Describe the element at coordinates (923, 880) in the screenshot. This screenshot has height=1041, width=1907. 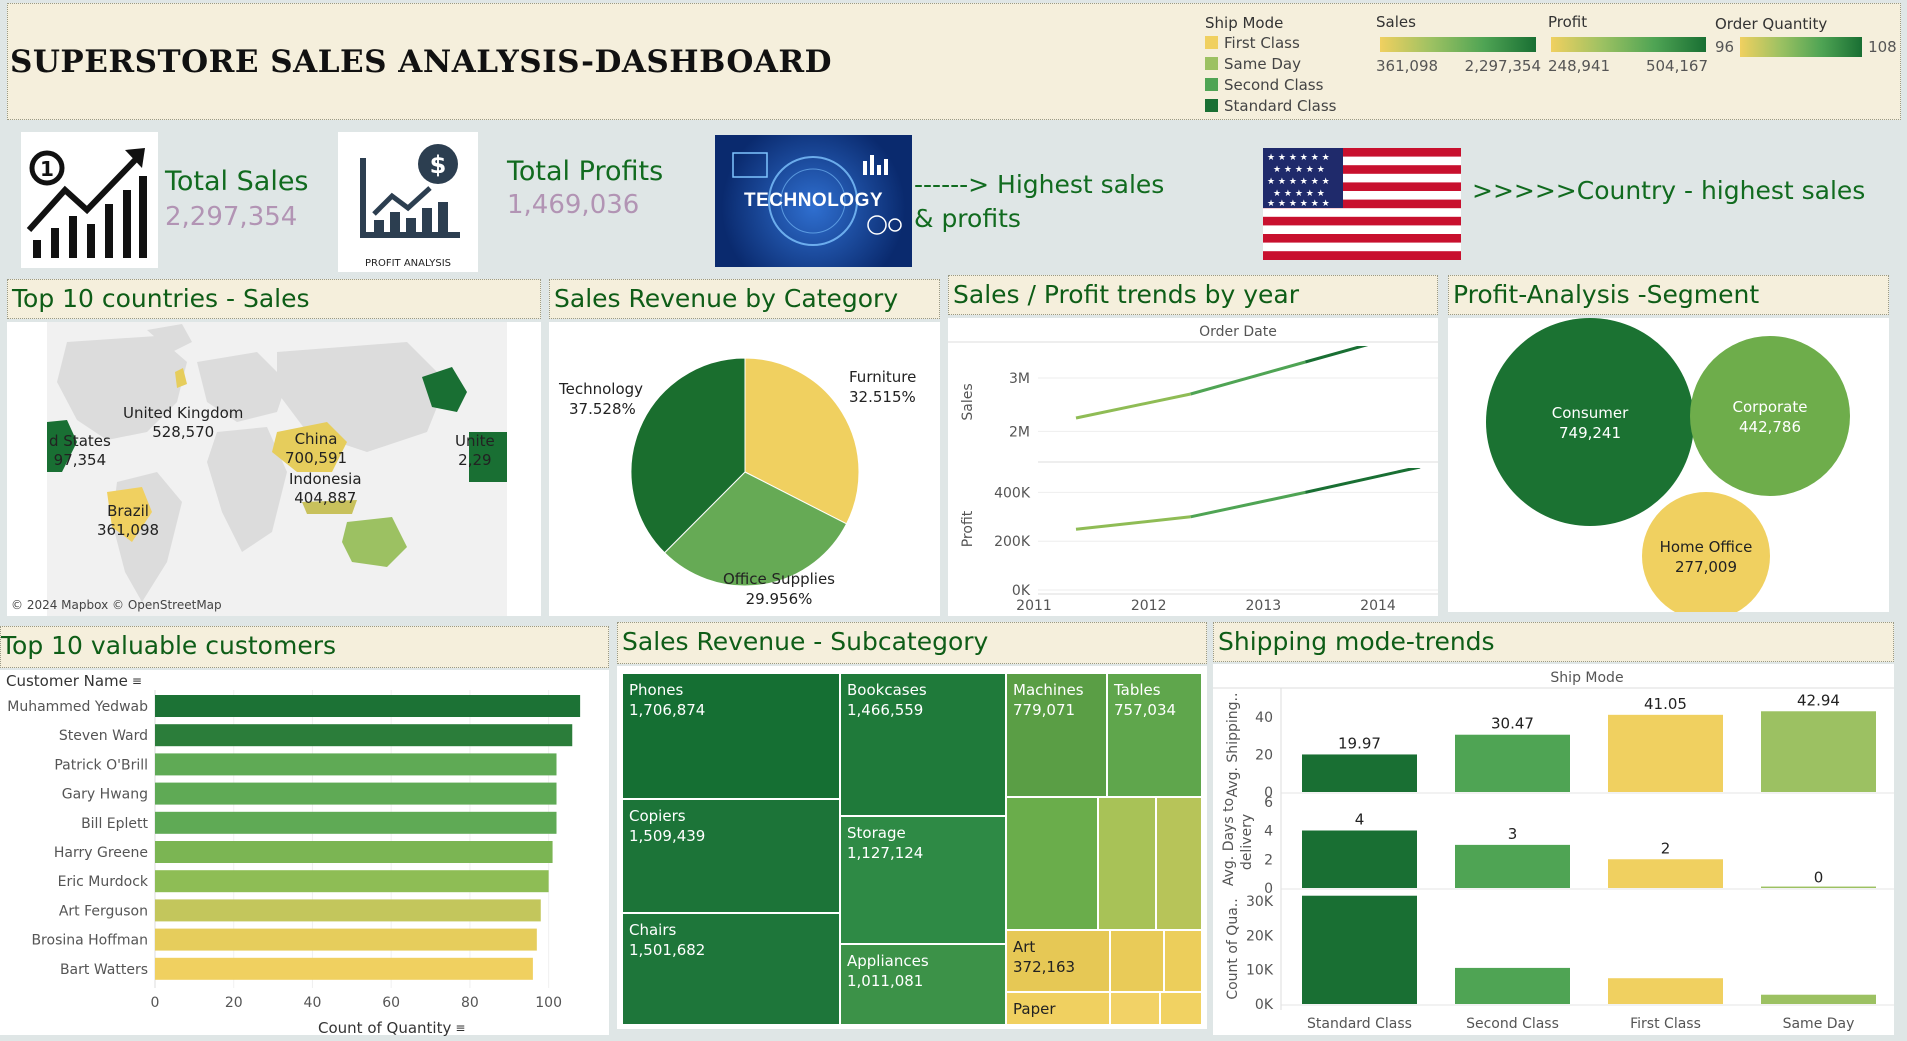
I see `treemap-cell-storage: Storage 1,127,124` at that location.